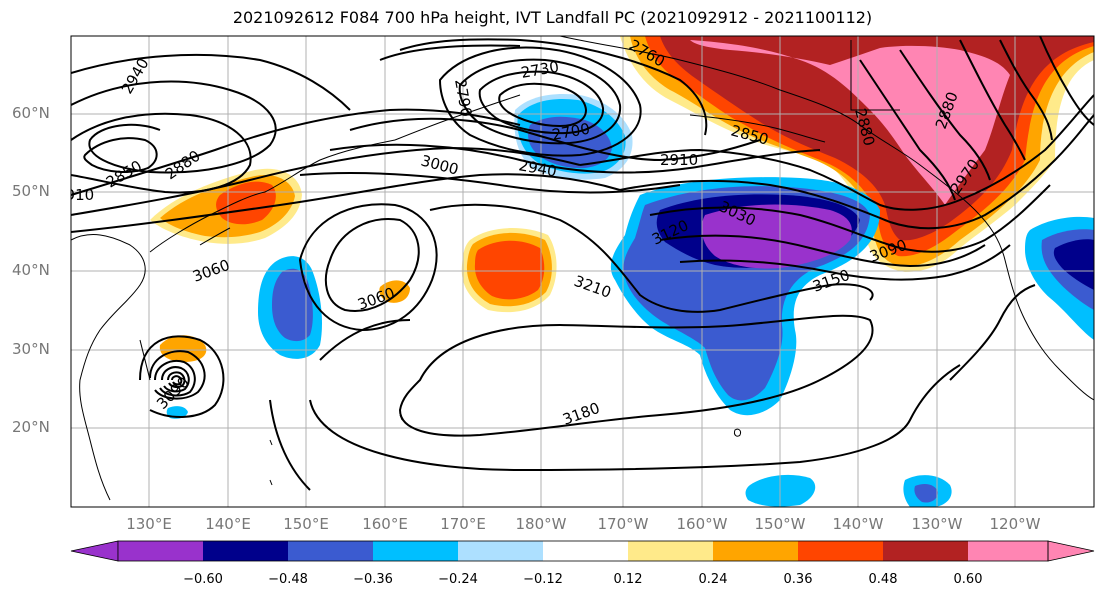 The image size is (1105, 601). What do you see at coordinates (31, 427) in the screenshot?
I see `lat-label: 20°N` at bounding box center [31, 427].